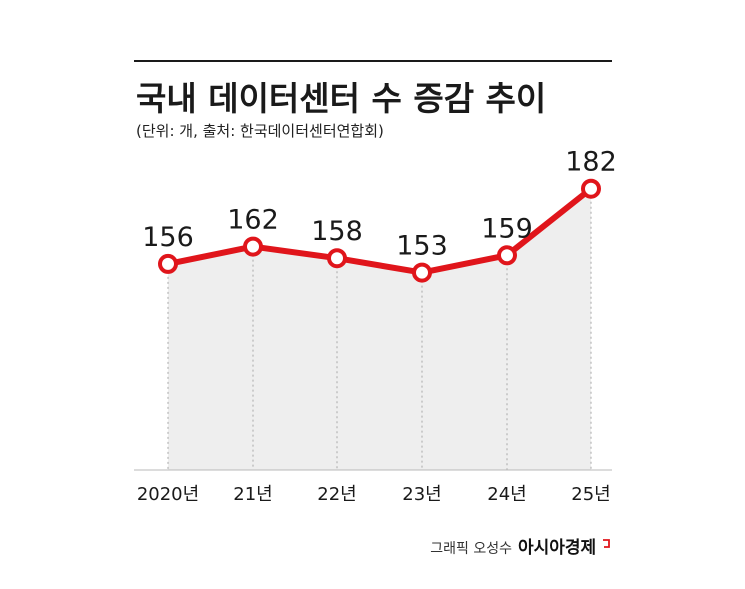 Image resolution: width=745 pixels, height=589 pixels. What do you see at coordinates (590, 494) in the screenshot?
I see `x-tick-label: 25년` at bounding box center [590, 494].